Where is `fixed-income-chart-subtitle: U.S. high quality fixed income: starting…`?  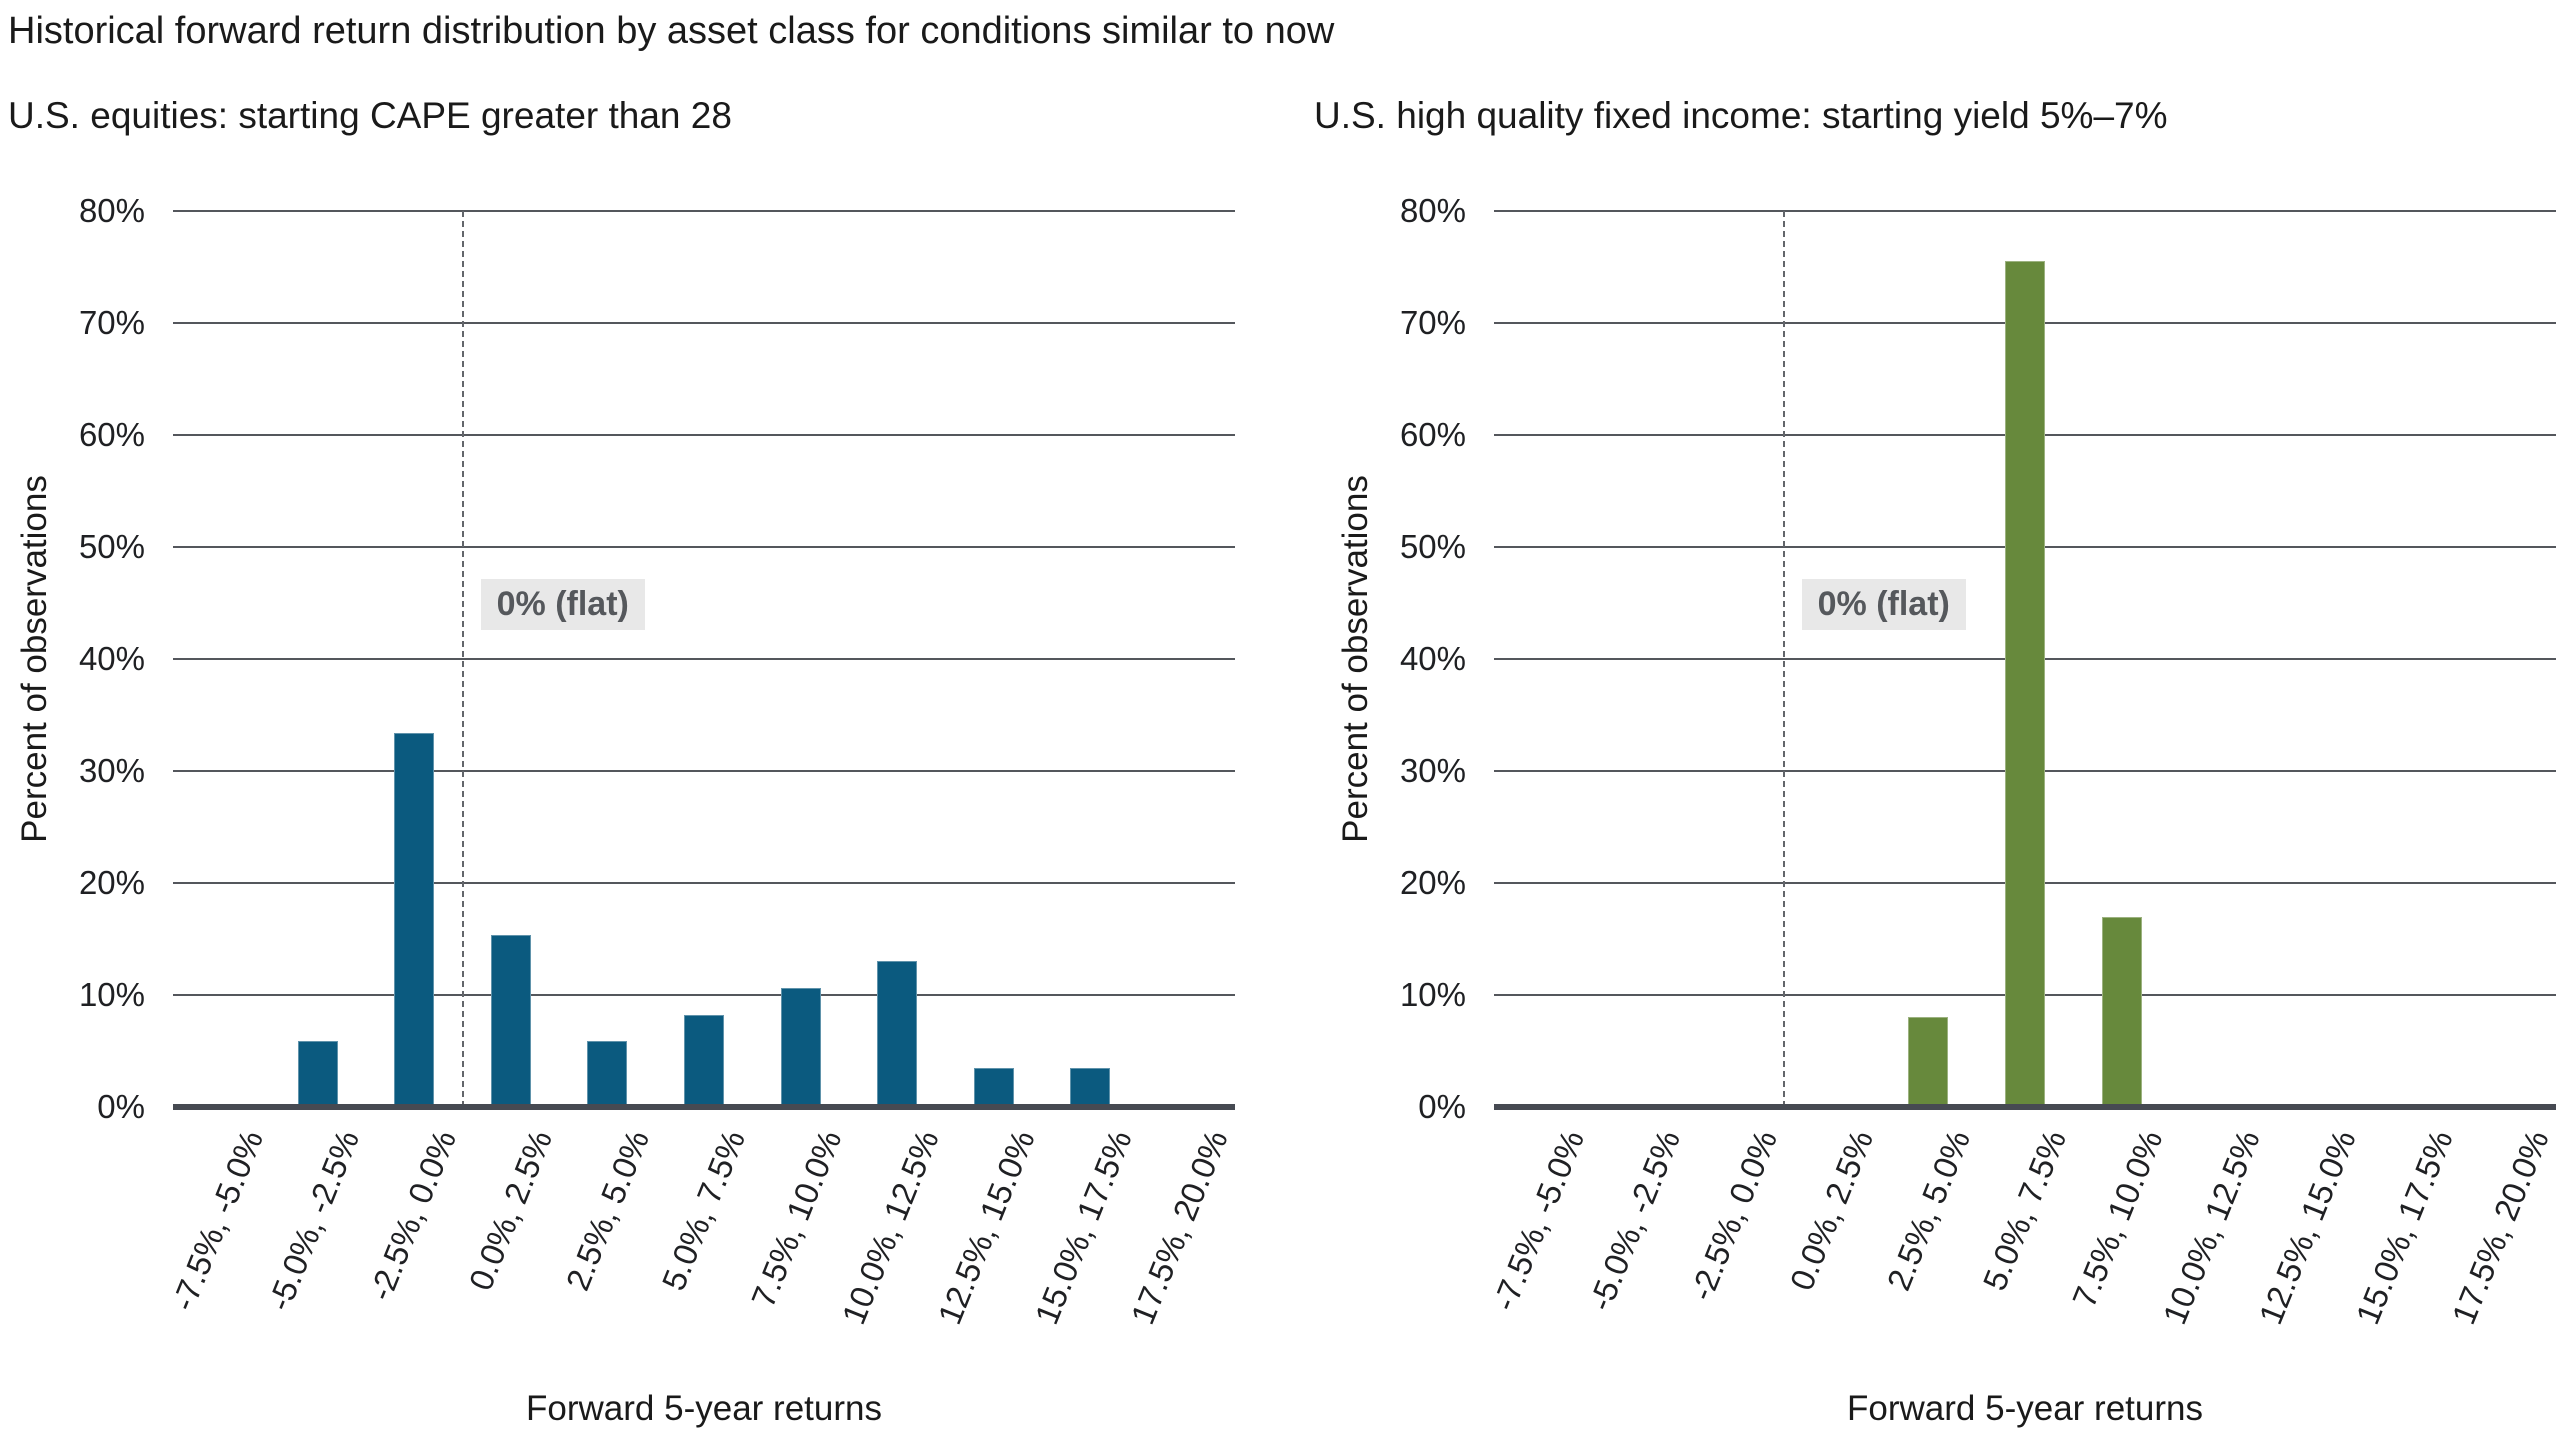 fixed-income-chart-subtitle: U.S. high quality fixed income: starting… is located at coordinates (1741, 115).